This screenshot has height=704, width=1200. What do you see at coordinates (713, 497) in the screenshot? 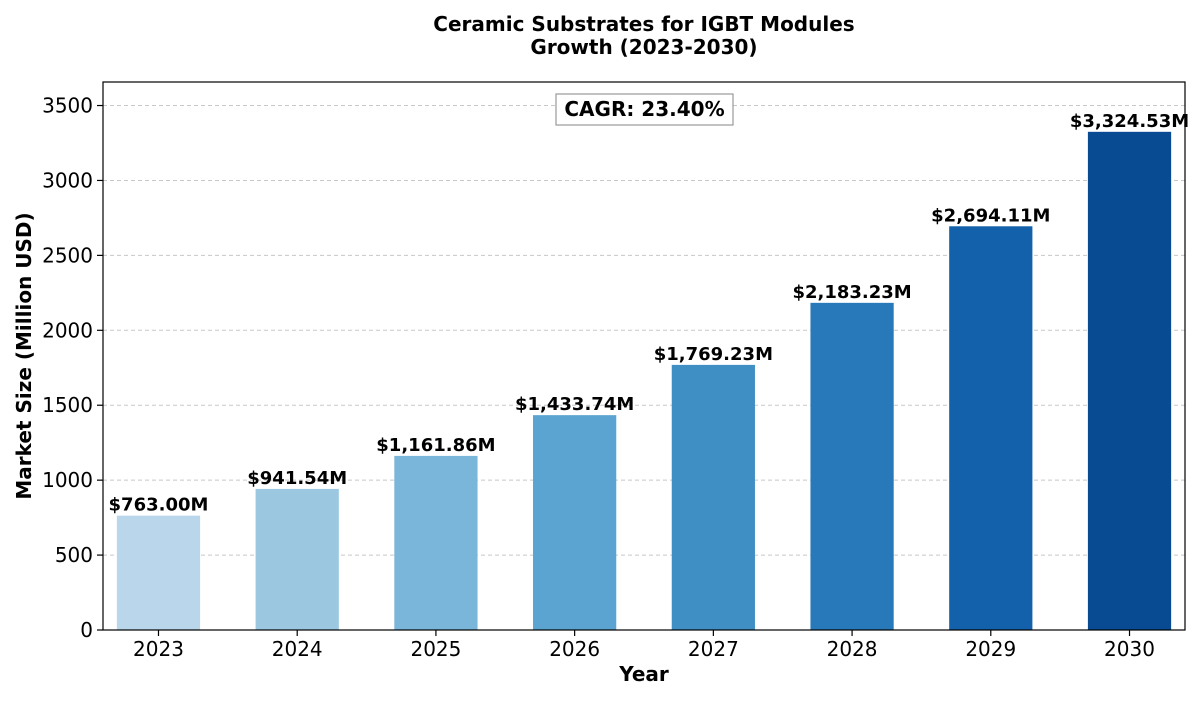
I see `bar-2027` at bounding box center [713, 497].